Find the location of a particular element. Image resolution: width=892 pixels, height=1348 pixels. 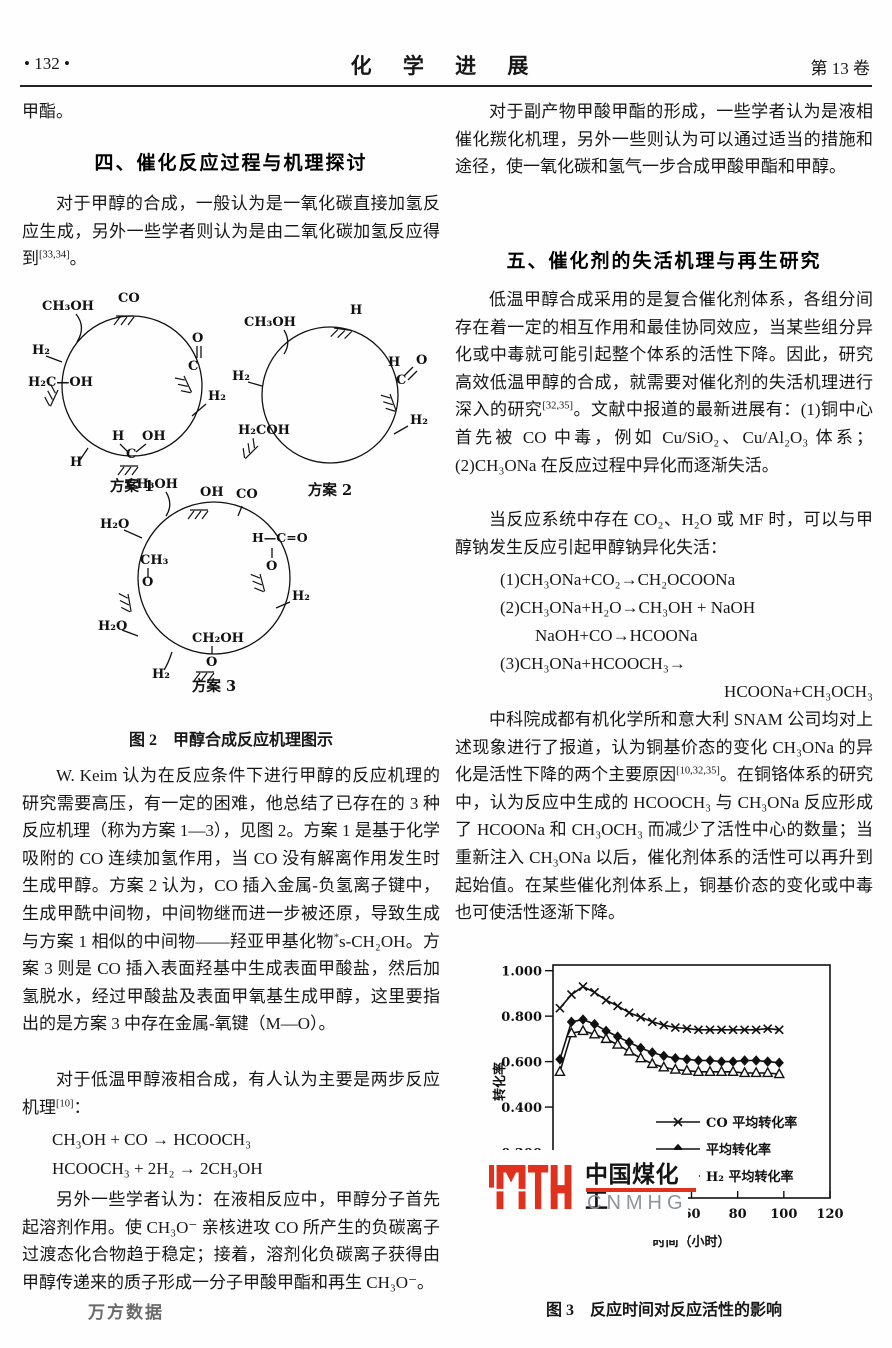

paragraph: 对于低温甲醇液相合成，有人认为主要是两步反应机理[10]： is located at coordinates (231, 1093).